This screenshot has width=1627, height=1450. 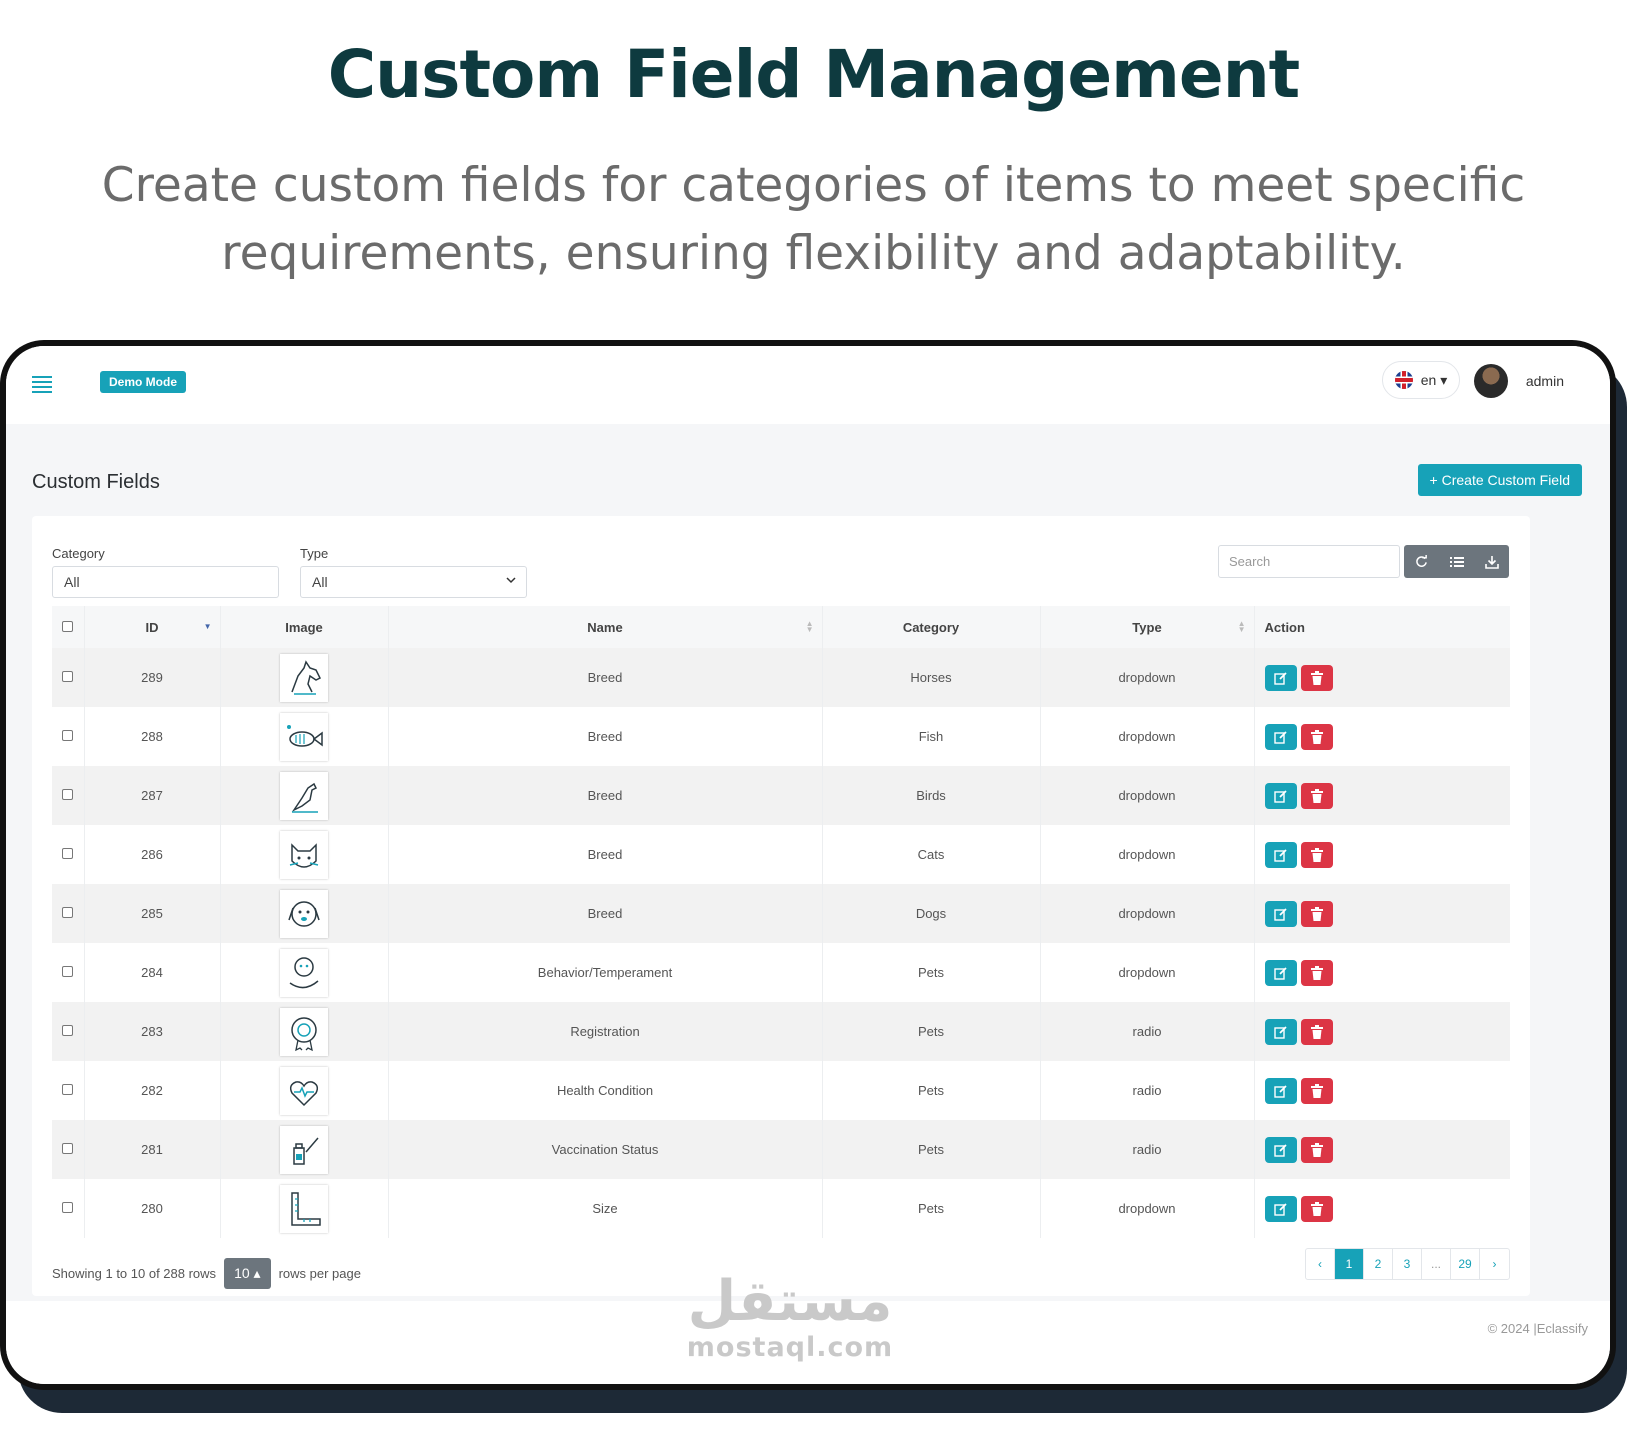 What do you see at coordinates (931, 913) in the screenshot?
I see `row-category: Dogs` at bounding box center [931, 913].